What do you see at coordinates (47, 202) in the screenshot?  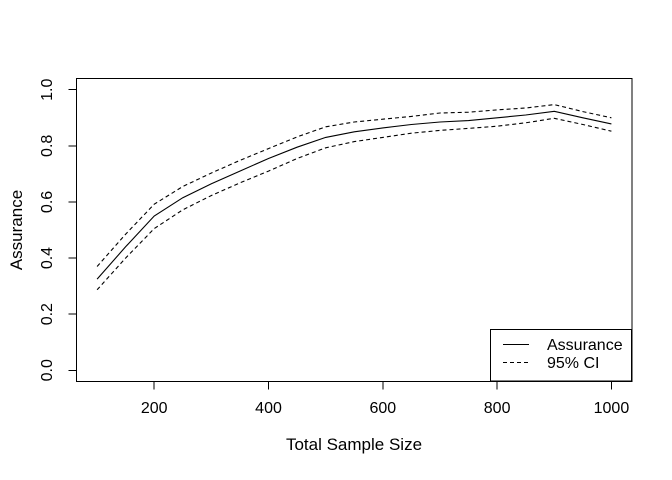 I see `y-tick-label: 0.6` at bounding box center [47, 202].